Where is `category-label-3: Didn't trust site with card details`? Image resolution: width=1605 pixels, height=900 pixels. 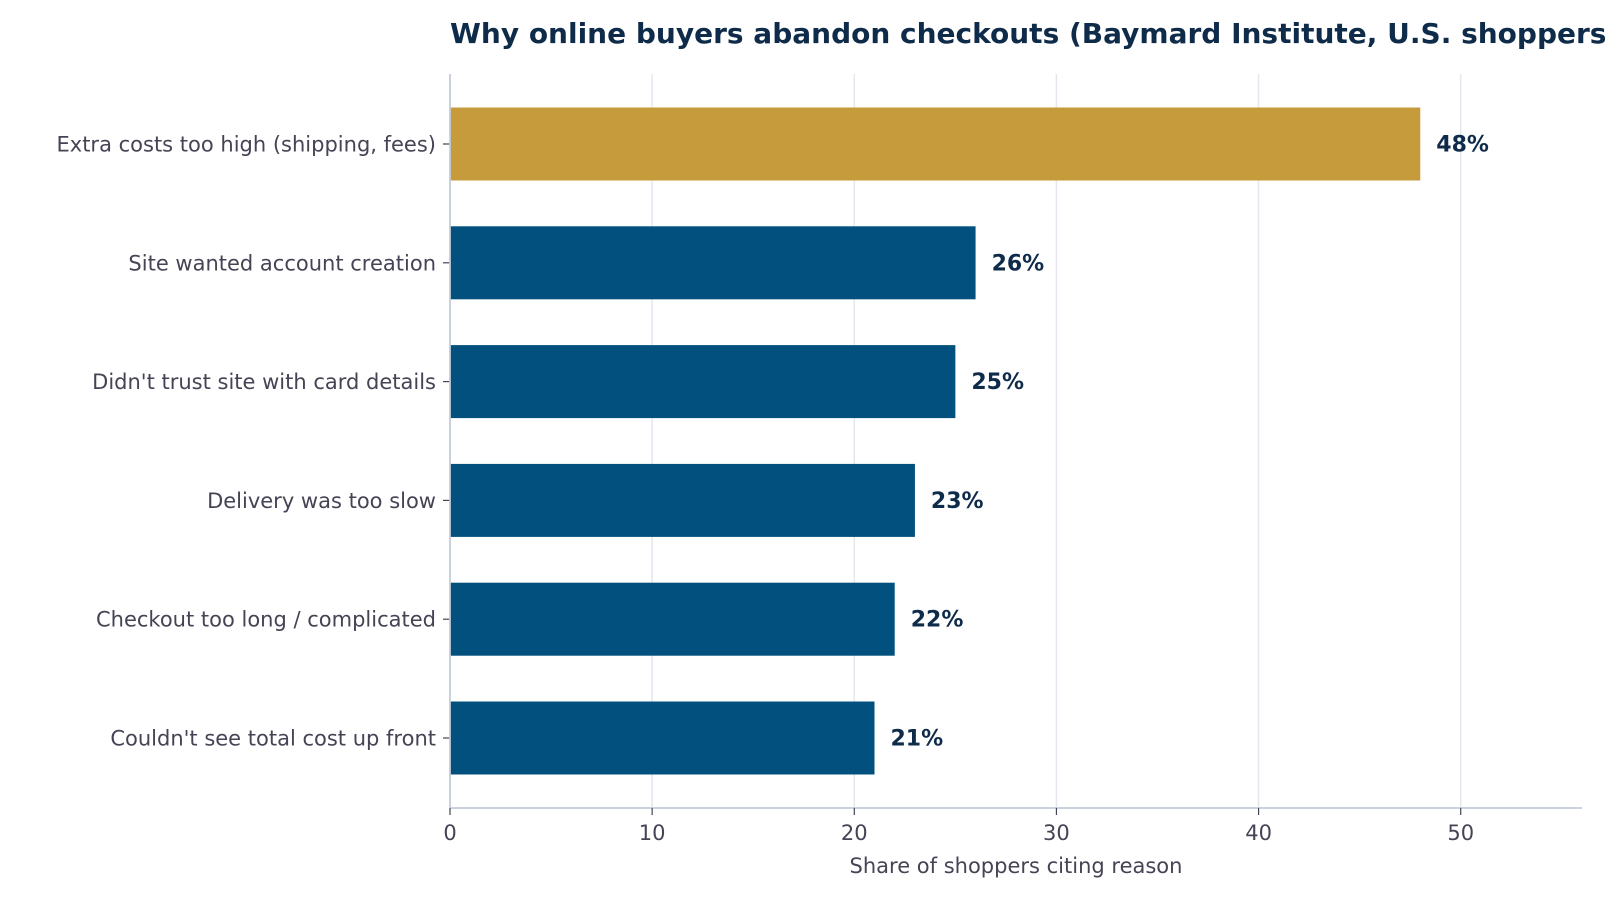 category-label-3: Didn't trust site with card details is located at coordinates (264, 382).